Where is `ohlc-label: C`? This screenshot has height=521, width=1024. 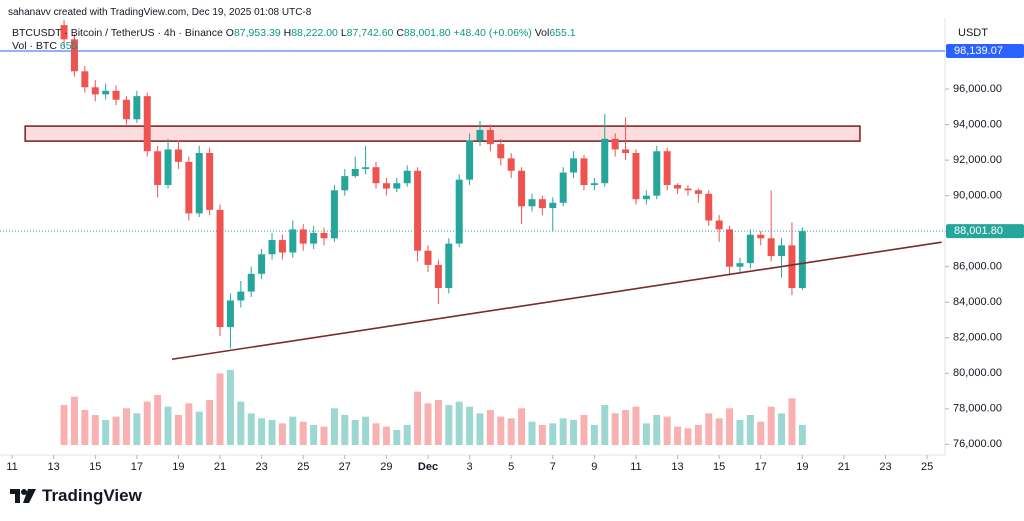 ohlc-label: C is located at coordinates (400, 33).